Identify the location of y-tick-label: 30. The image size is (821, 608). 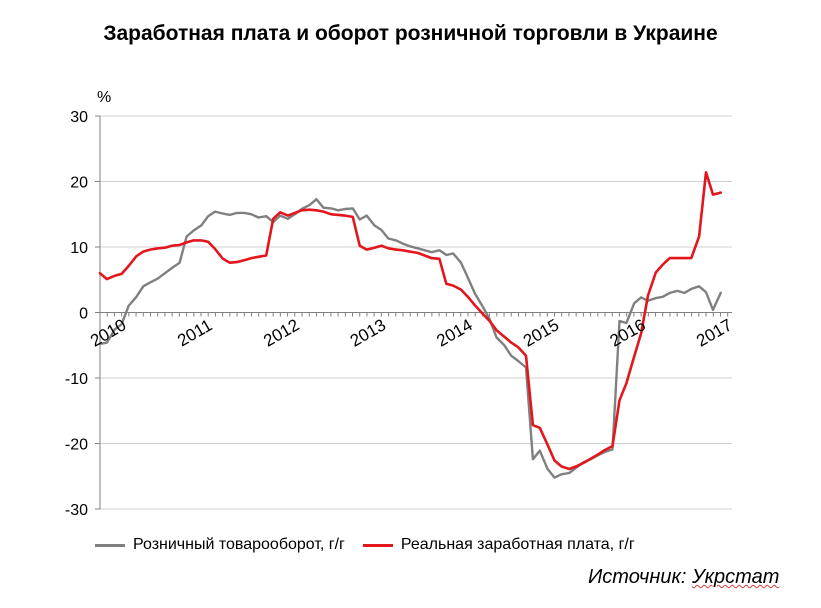
(79, 117).